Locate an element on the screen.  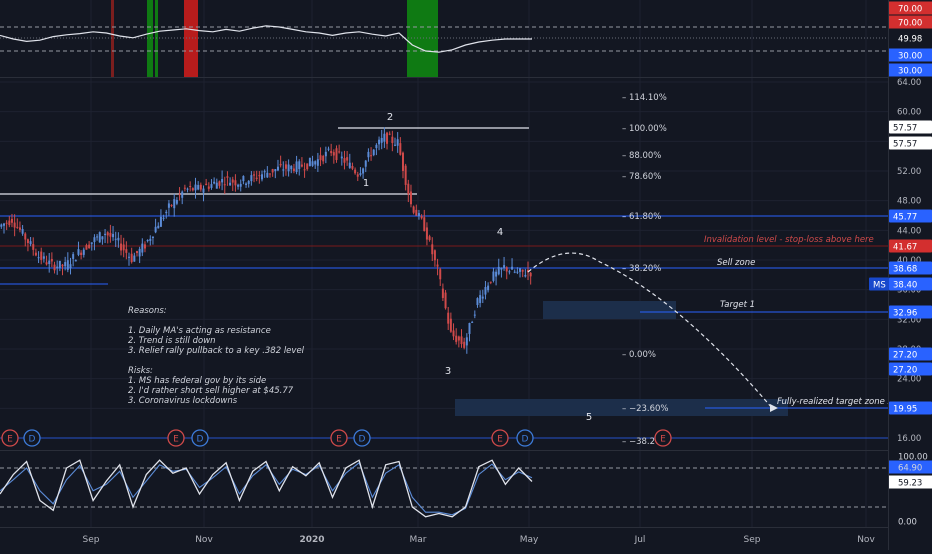
event-marker-label: E is located at coordinates (663, 440).